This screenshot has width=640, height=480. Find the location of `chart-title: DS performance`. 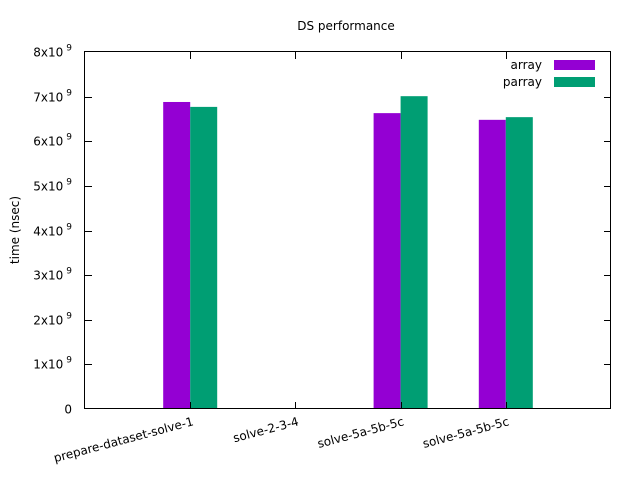

chart-title: DS performance is located at coordinates (346, 26).